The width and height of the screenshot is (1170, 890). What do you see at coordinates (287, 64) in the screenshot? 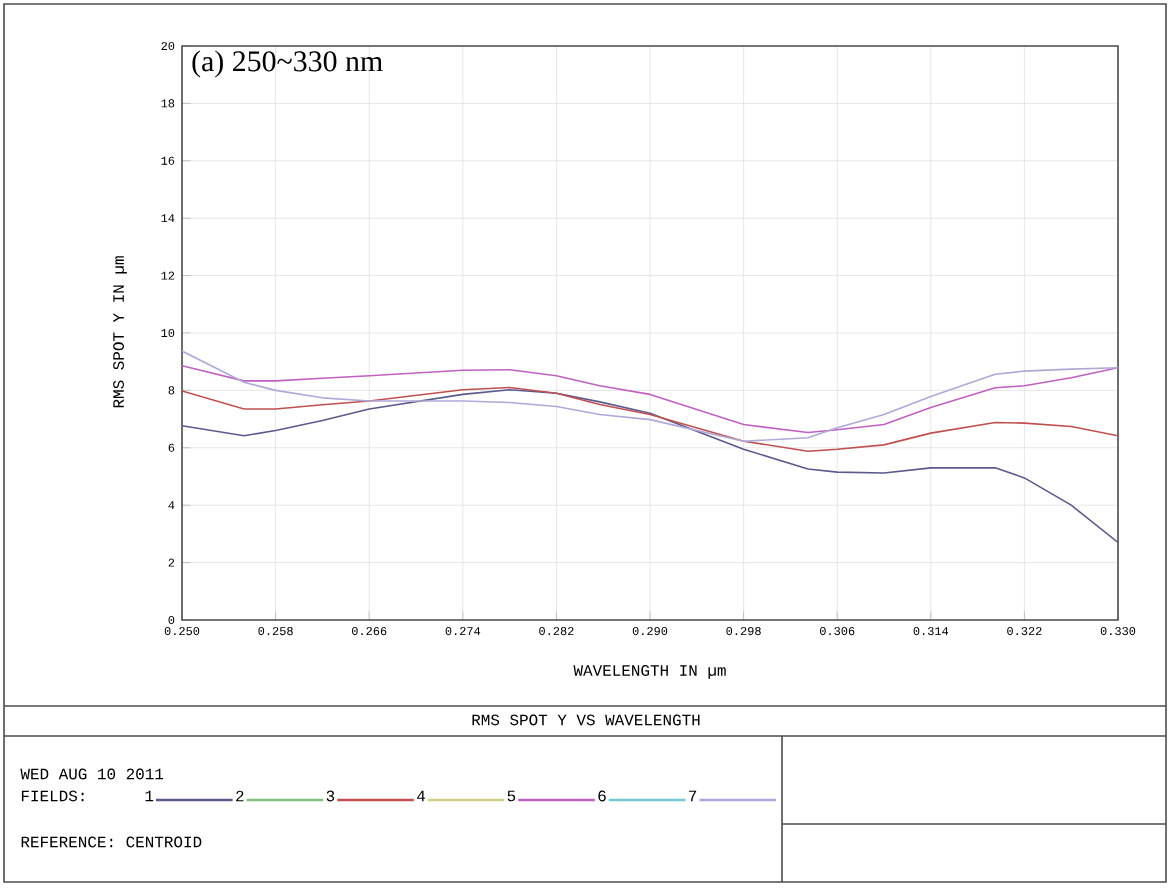
I see `annotation: (a) 250~330 nm` at bounding box center [287, 64].